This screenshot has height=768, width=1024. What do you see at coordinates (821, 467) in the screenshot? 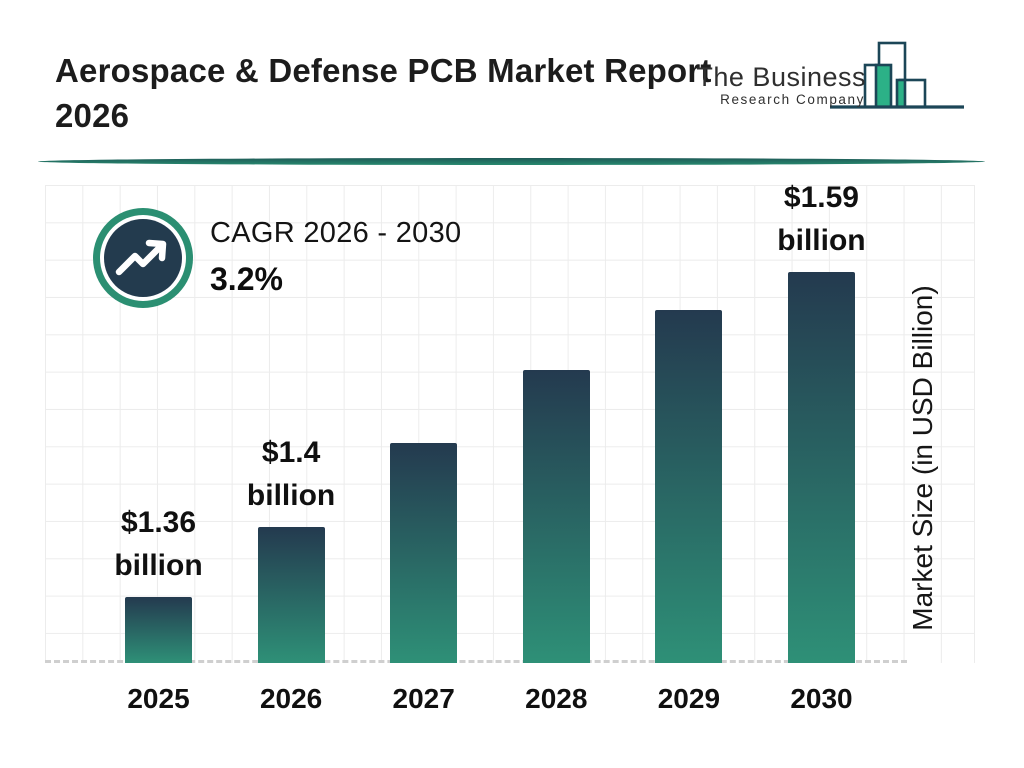
I see `bar-fill-2030` at bounding box center [821, 467].